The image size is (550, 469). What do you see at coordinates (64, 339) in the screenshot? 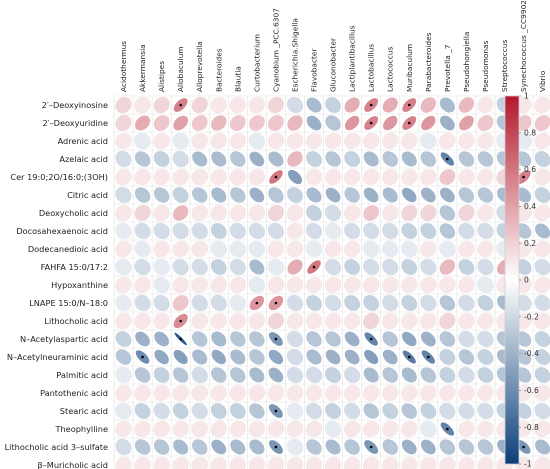
I see `row-label: N–Acetylaspartic acid` at bounding box center [64, 339].